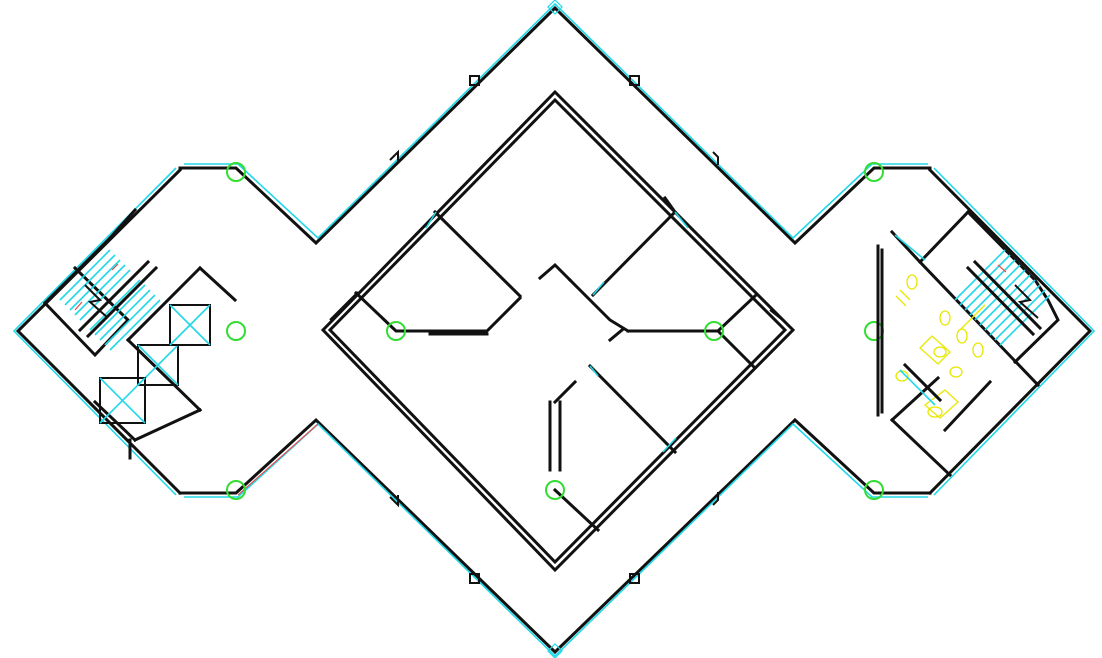 This screenshot has width=1102, height=658. Describe the element at coordinates (155, 364) in the screenshot. I see `elevator-cab-symbol` at that location.